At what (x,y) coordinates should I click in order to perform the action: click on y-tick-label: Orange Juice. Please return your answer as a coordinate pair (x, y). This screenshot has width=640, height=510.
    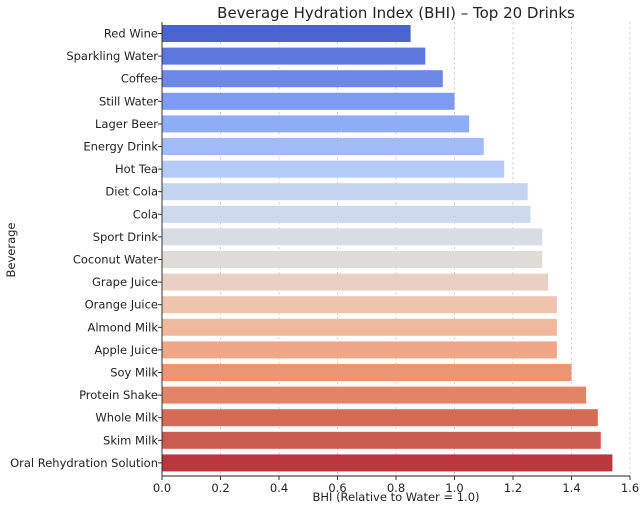
    Looking at the image, I should click on (121, 305).